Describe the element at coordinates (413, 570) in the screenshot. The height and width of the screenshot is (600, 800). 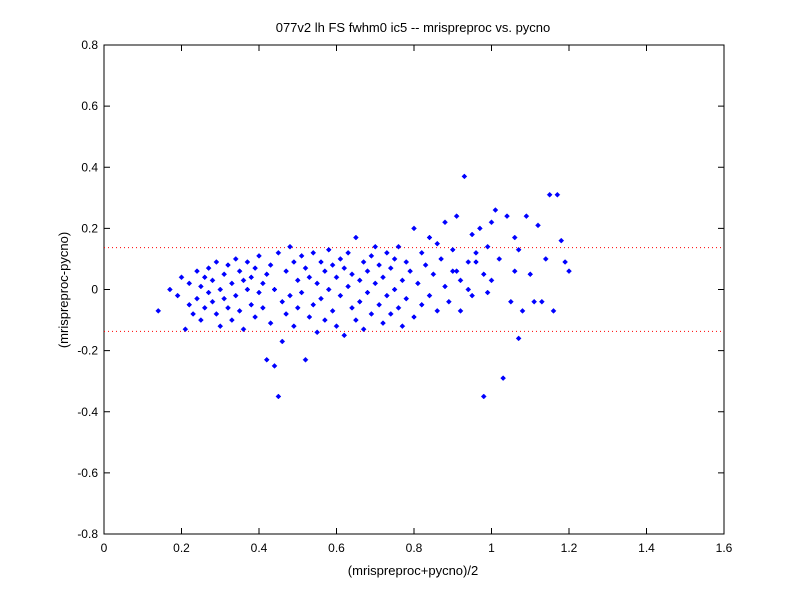
I see `x-axis-title: (mrispreproc+pycno)/2` at that location.